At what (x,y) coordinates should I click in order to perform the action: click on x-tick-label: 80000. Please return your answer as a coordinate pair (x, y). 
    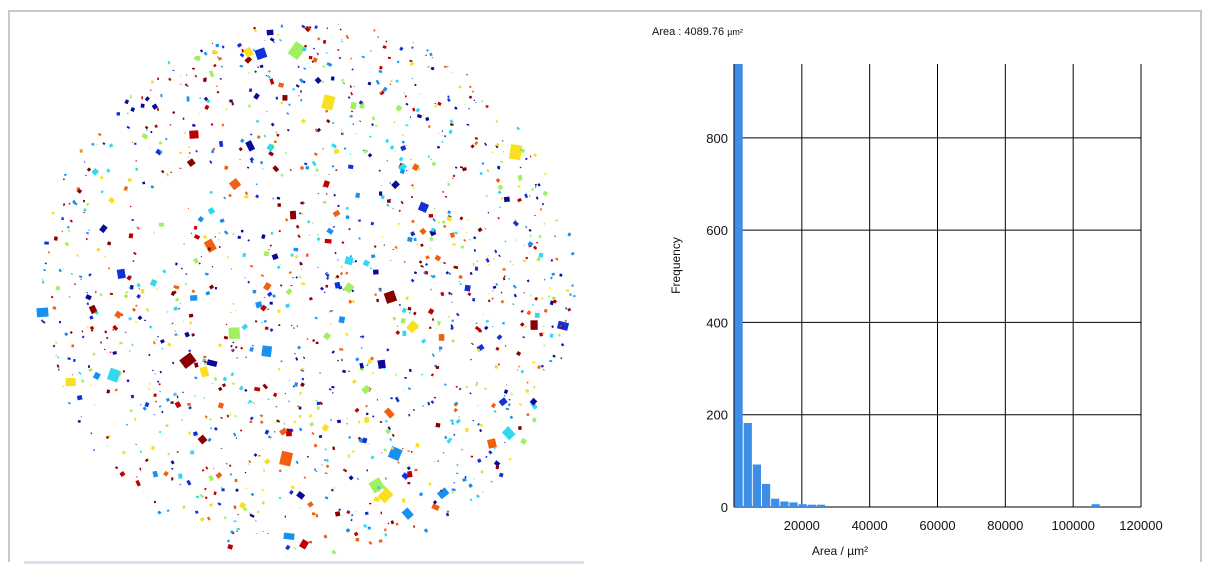
    Looking at the image, I should click on (1005, 525).